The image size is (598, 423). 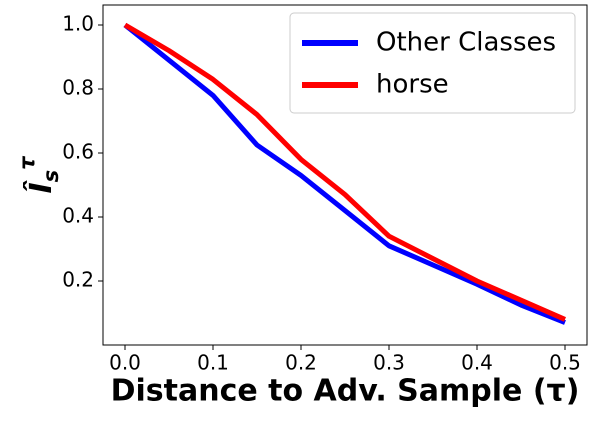 I want to click on y-tick-label: 0.2, so click(x=78, y=280).